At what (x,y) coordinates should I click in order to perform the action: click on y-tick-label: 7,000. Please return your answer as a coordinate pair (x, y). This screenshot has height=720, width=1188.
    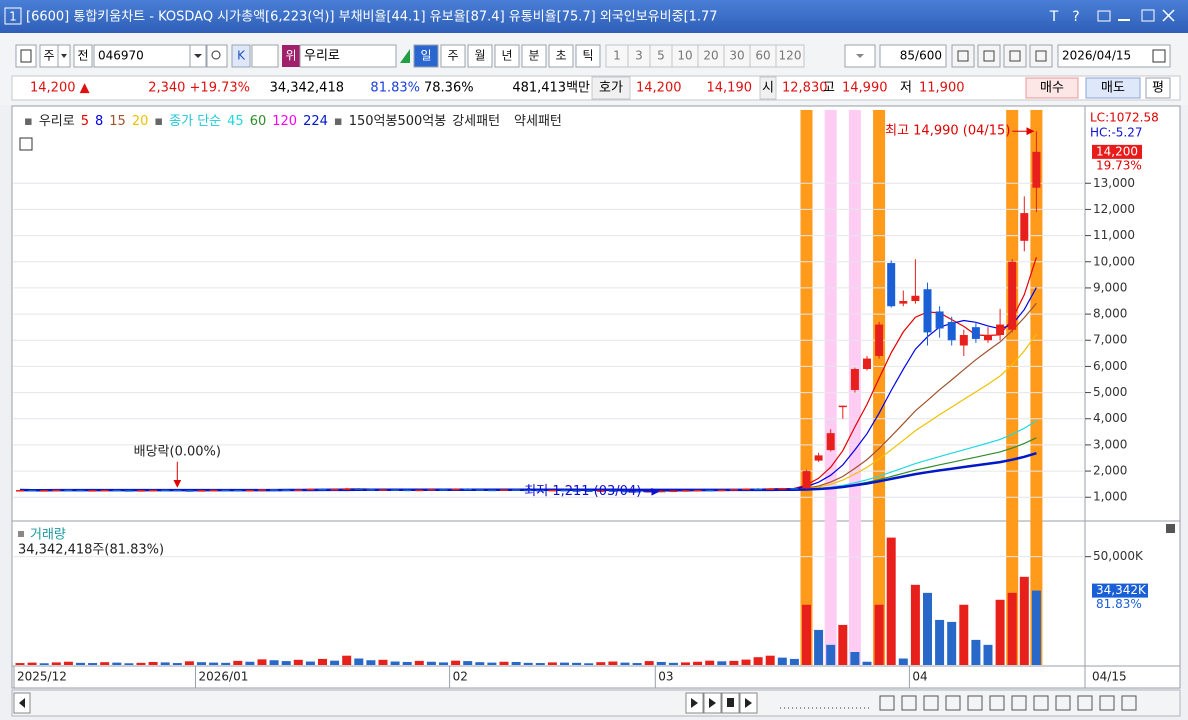
    Looking at the image, I should click on (1110, 340).